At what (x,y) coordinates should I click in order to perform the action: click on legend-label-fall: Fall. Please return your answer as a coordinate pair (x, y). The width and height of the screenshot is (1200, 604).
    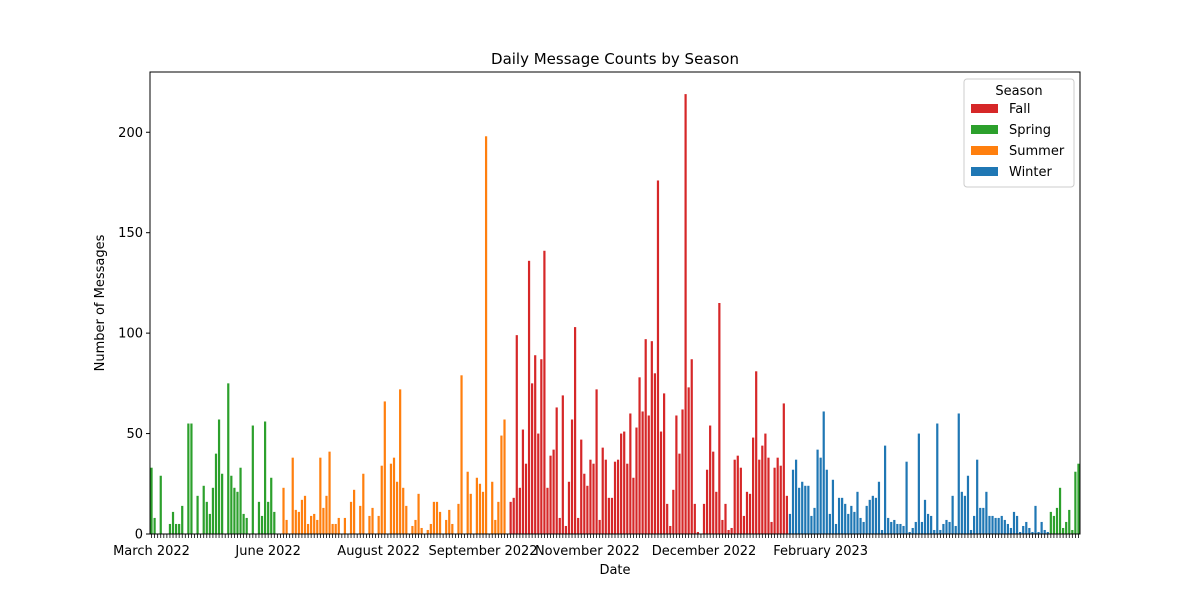
    Looking at the image, I should click on (1019, 109).